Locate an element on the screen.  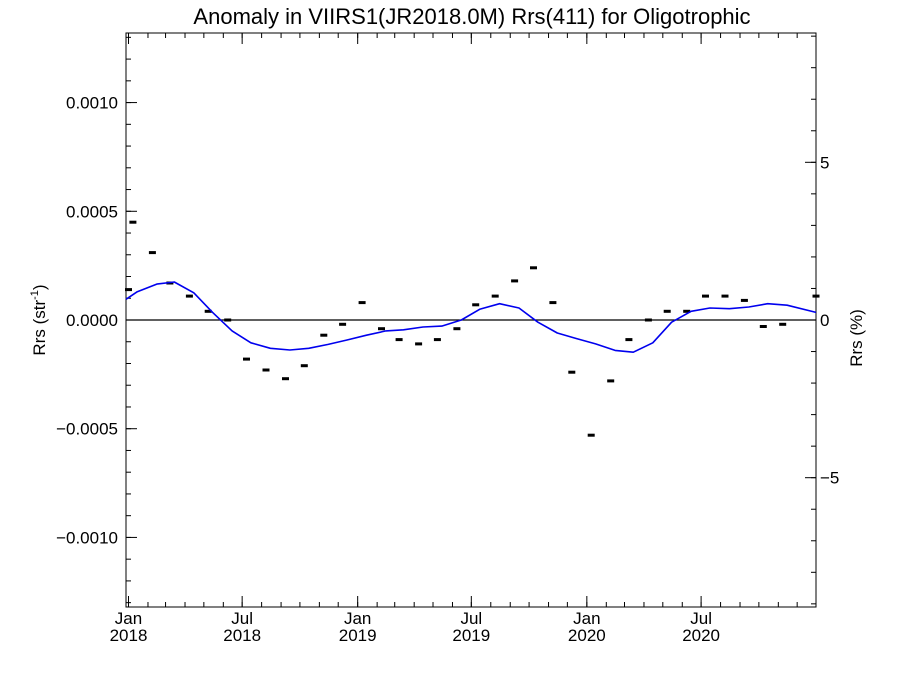
y-tick-label: 0.0005 is located at coordinates (92, 211).